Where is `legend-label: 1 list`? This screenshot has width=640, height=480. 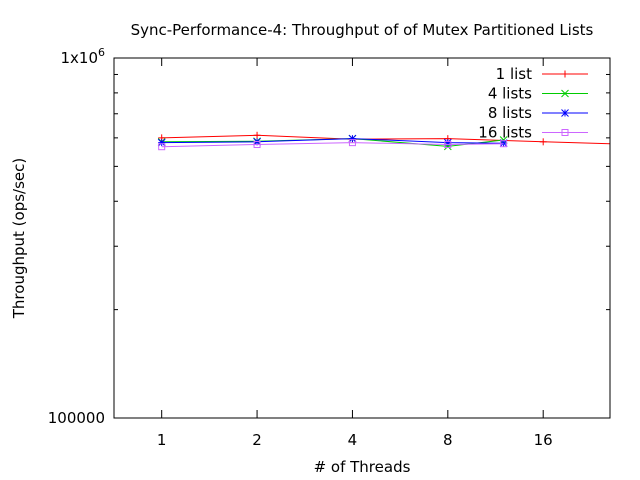
legend-label: 1 list is located at coordinates (514, 74).